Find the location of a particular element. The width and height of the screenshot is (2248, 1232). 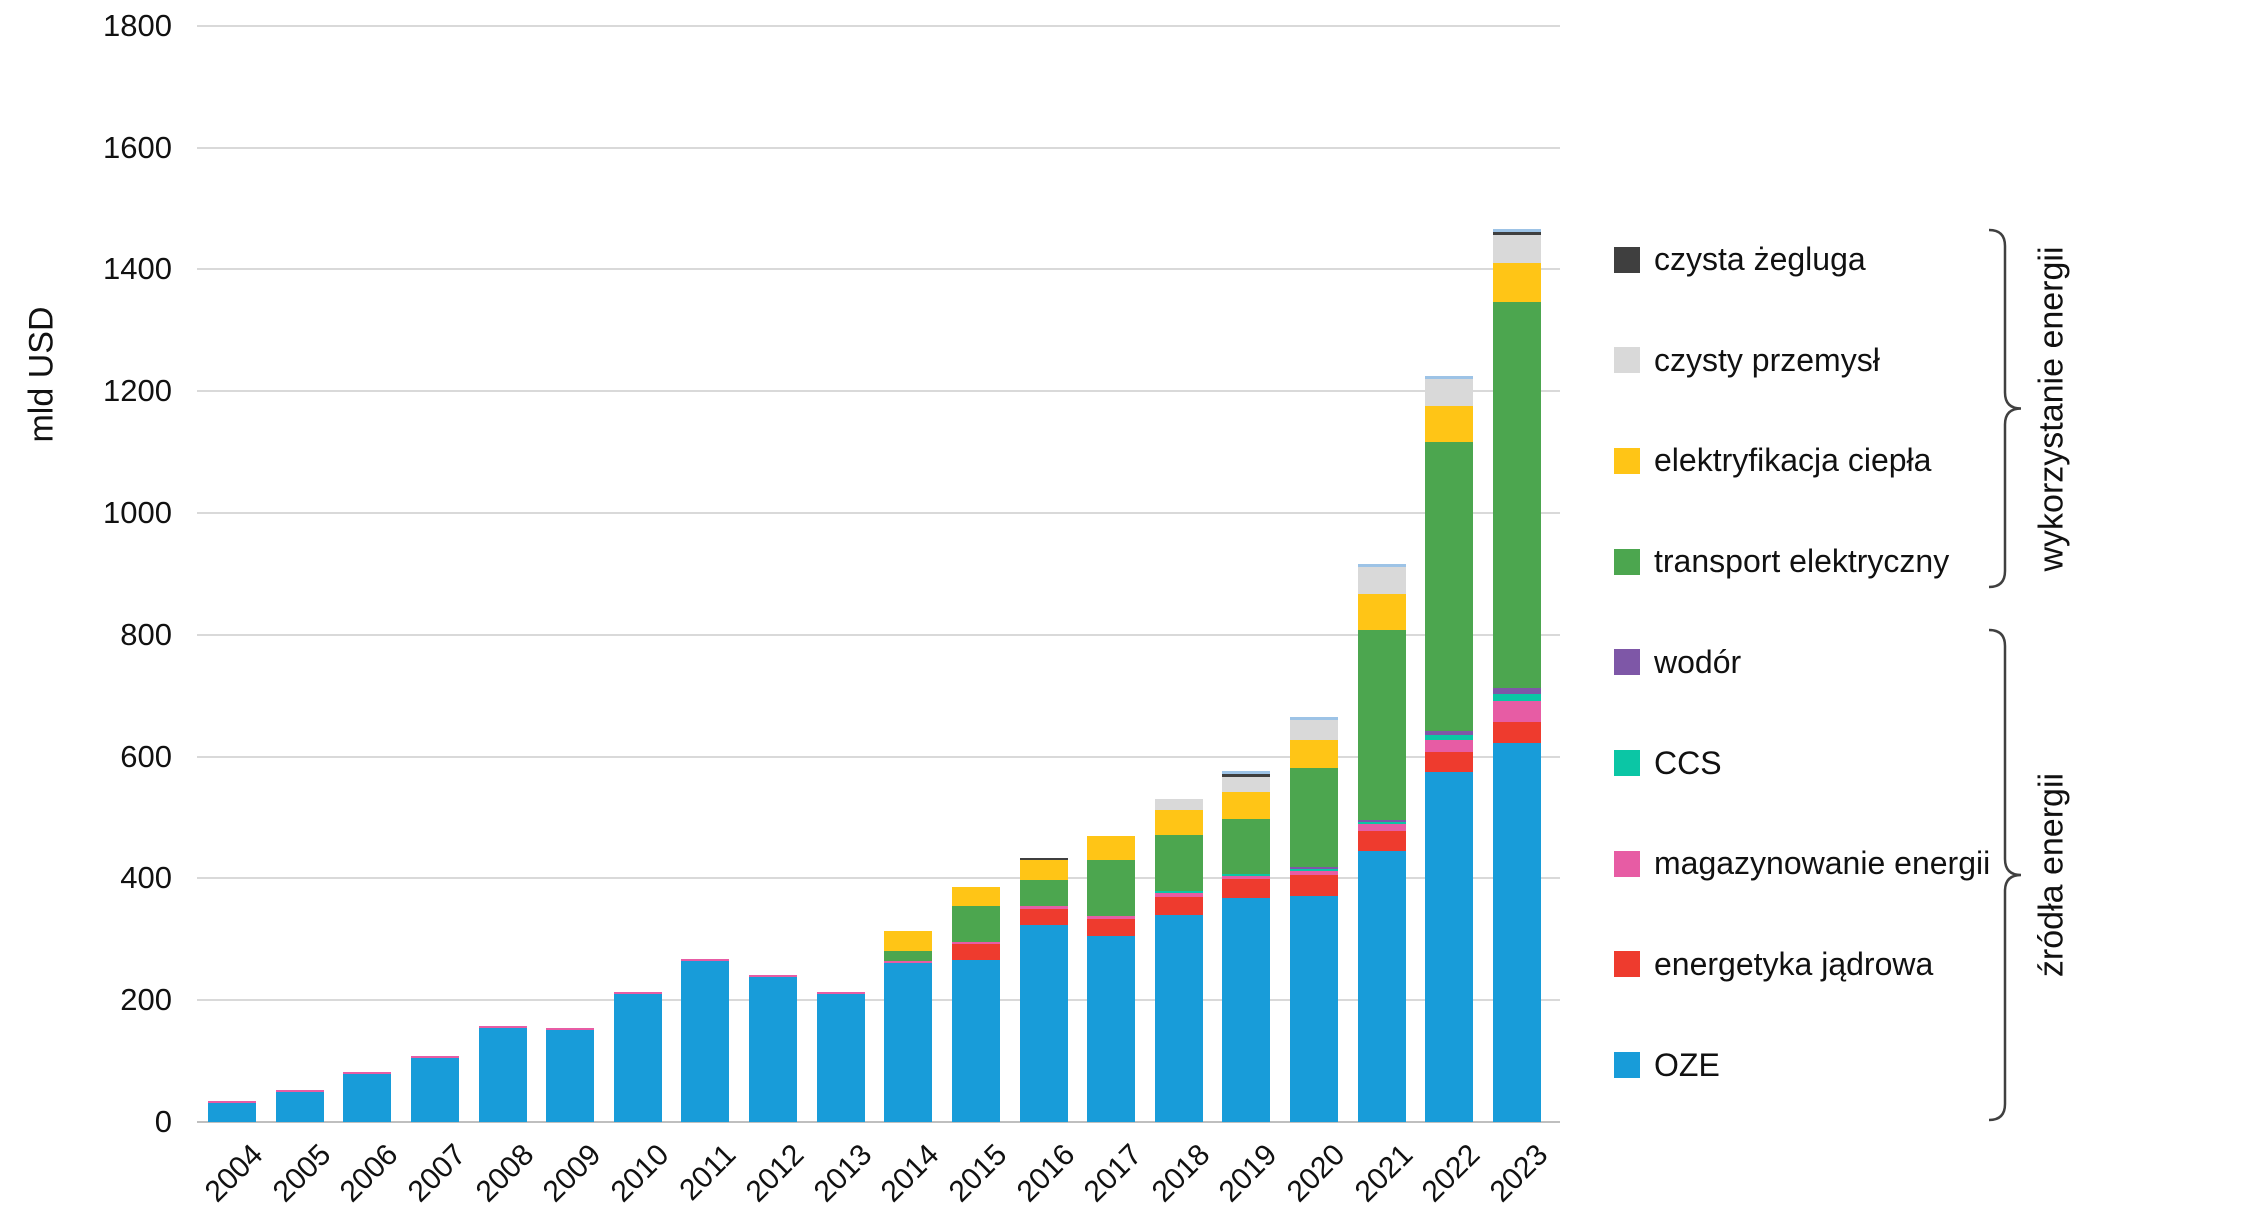

segment-magazynowanie-energii-2023 is located at coordinates (1516, 711).